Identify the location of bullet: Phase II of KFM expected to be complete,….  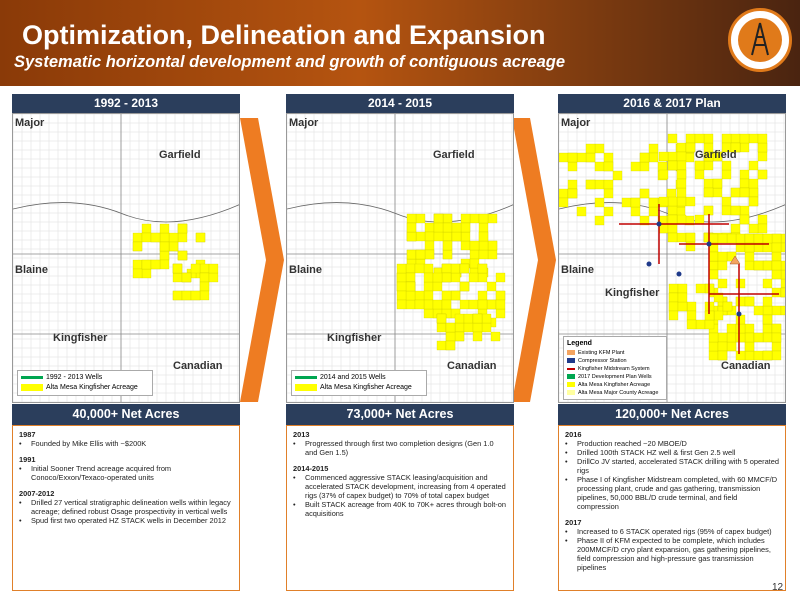
(672, 554).